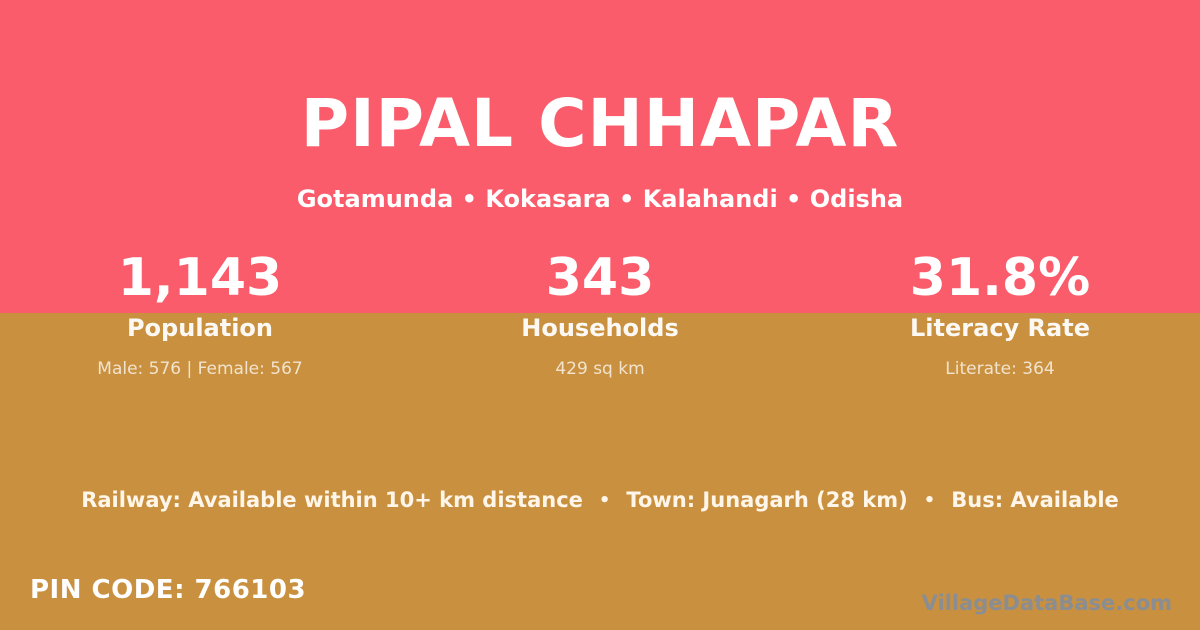  What do you see at coordinates (600, 328) in the screenshot?
I see `households-label: Households` at bounding box center [600, 328].